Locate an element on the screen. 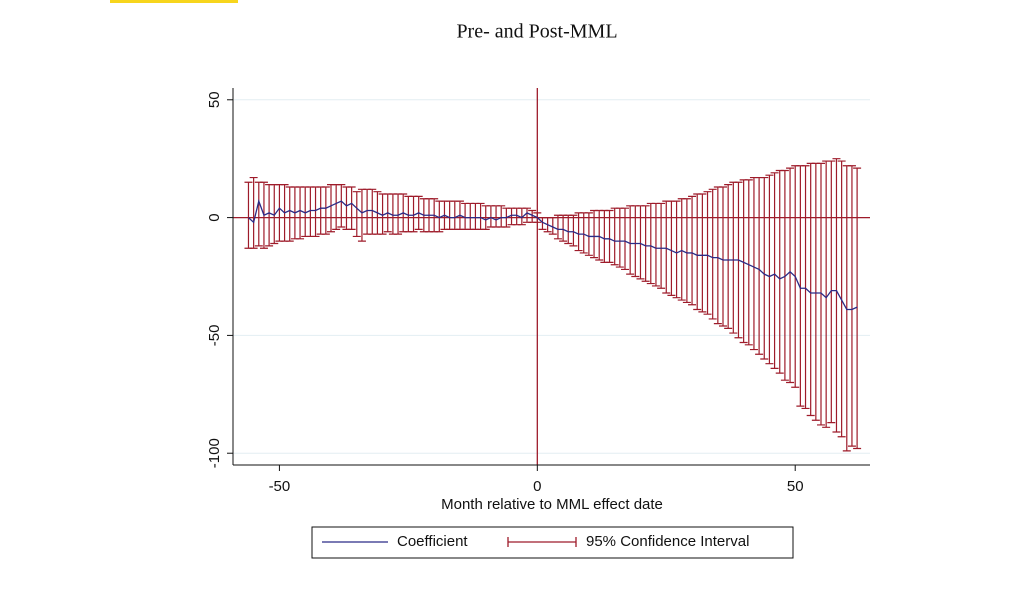  legend-label: Coefficient is located at coordinates (432, 541).